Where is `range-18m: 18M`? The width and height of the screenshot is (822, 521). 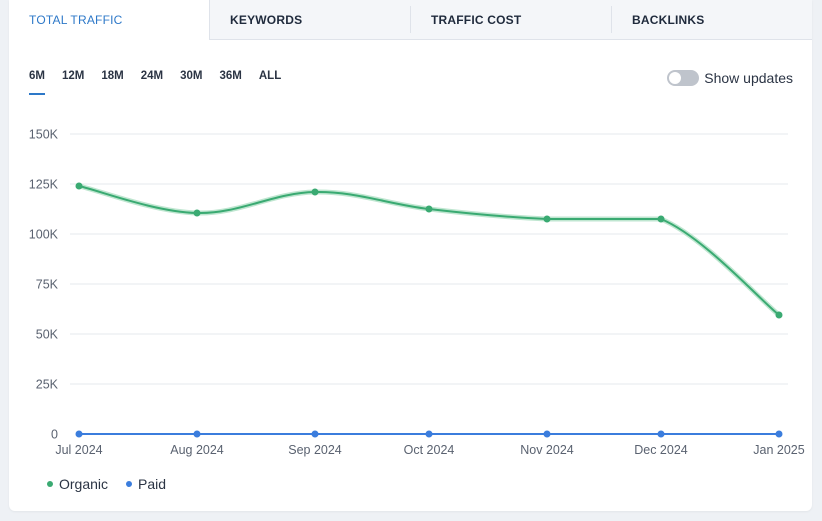 range-18m: 18M is located at coordinates (112, 76).